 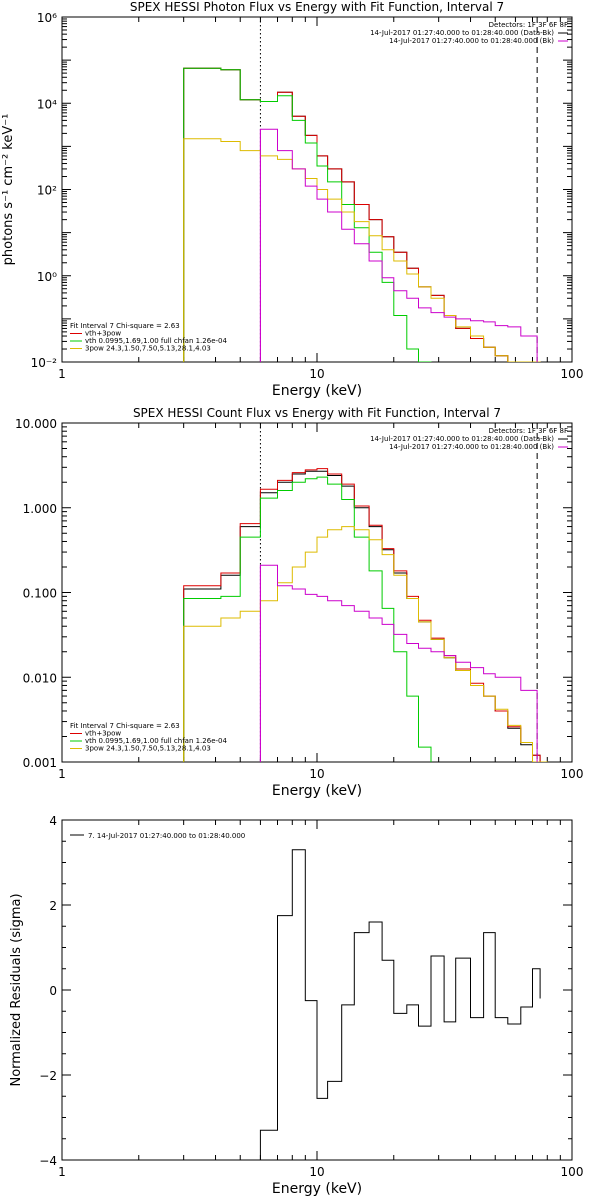 What do you see at coordinates (40, 763) in the screenshot?
I see `y-tick-label: 0.001` at bounding box center [40, 763].